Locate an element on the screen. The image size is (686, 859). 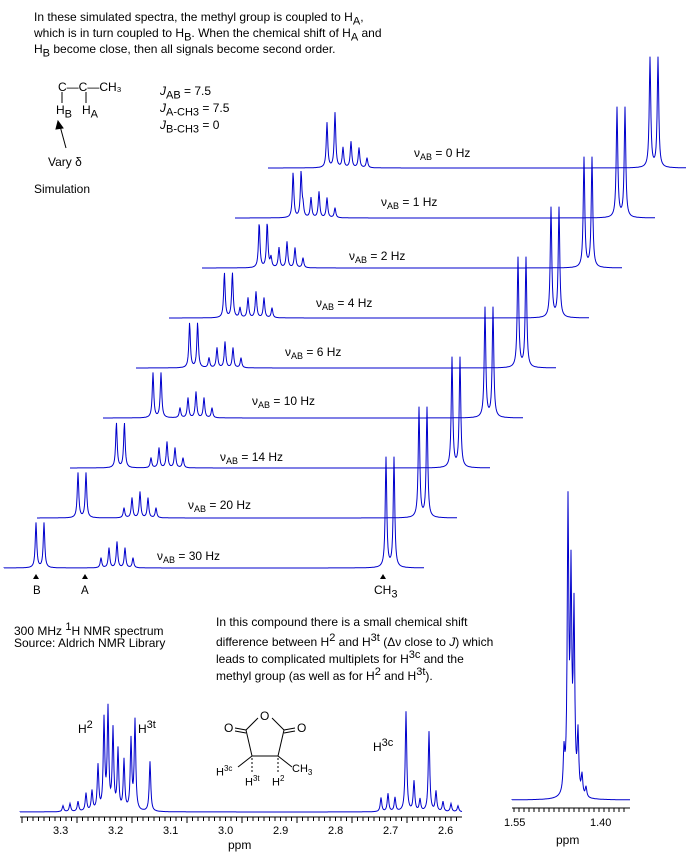
marker-b-label: B is located at coordinates (37, 591).